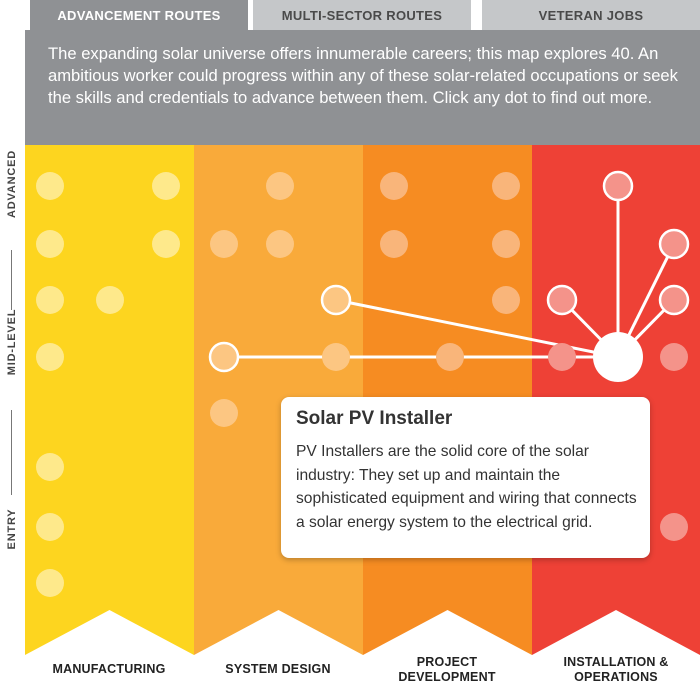 Image resolution: width=700 pixels, height=689 pixels. What do you see at coordinates (278, 669) in the screenshot?
I see `sector-label-system-design: SYSTEM DESIGN` at bounding box center [278, 669].